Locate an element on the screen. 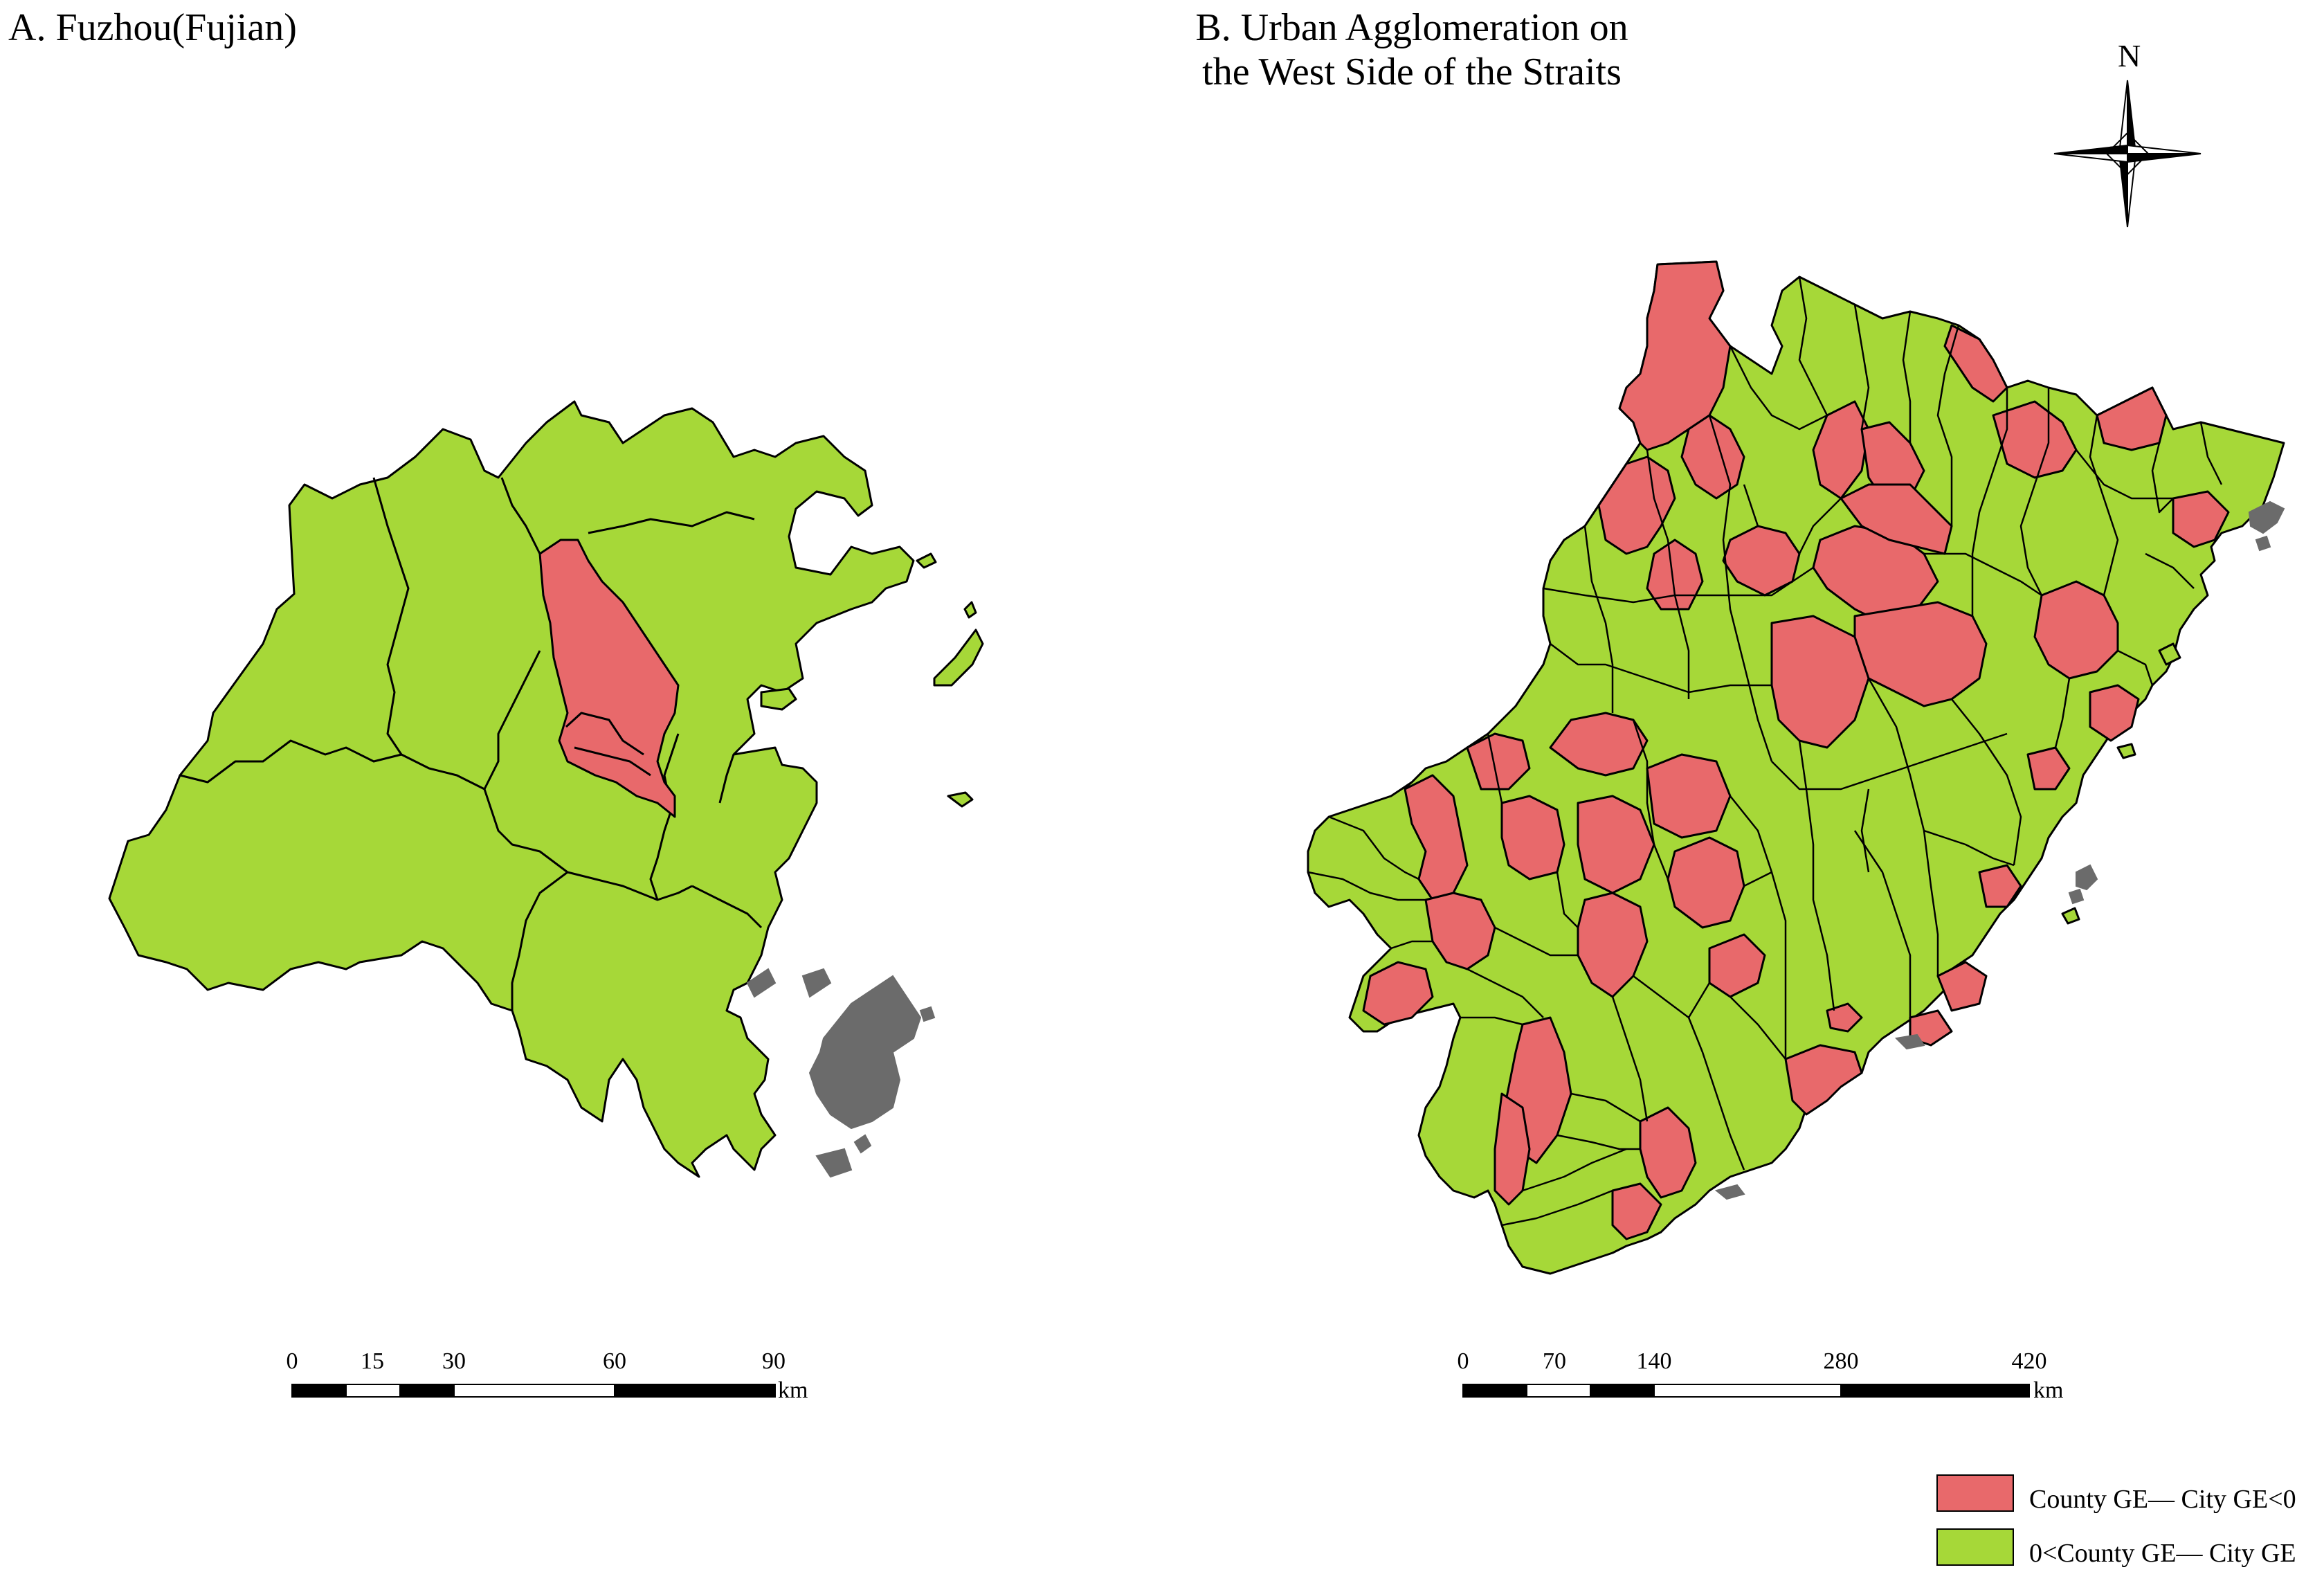 The height and width of the screenshot is (1581, 2324). scalebar-a-unit: km is located at coordinates (793, 1390).